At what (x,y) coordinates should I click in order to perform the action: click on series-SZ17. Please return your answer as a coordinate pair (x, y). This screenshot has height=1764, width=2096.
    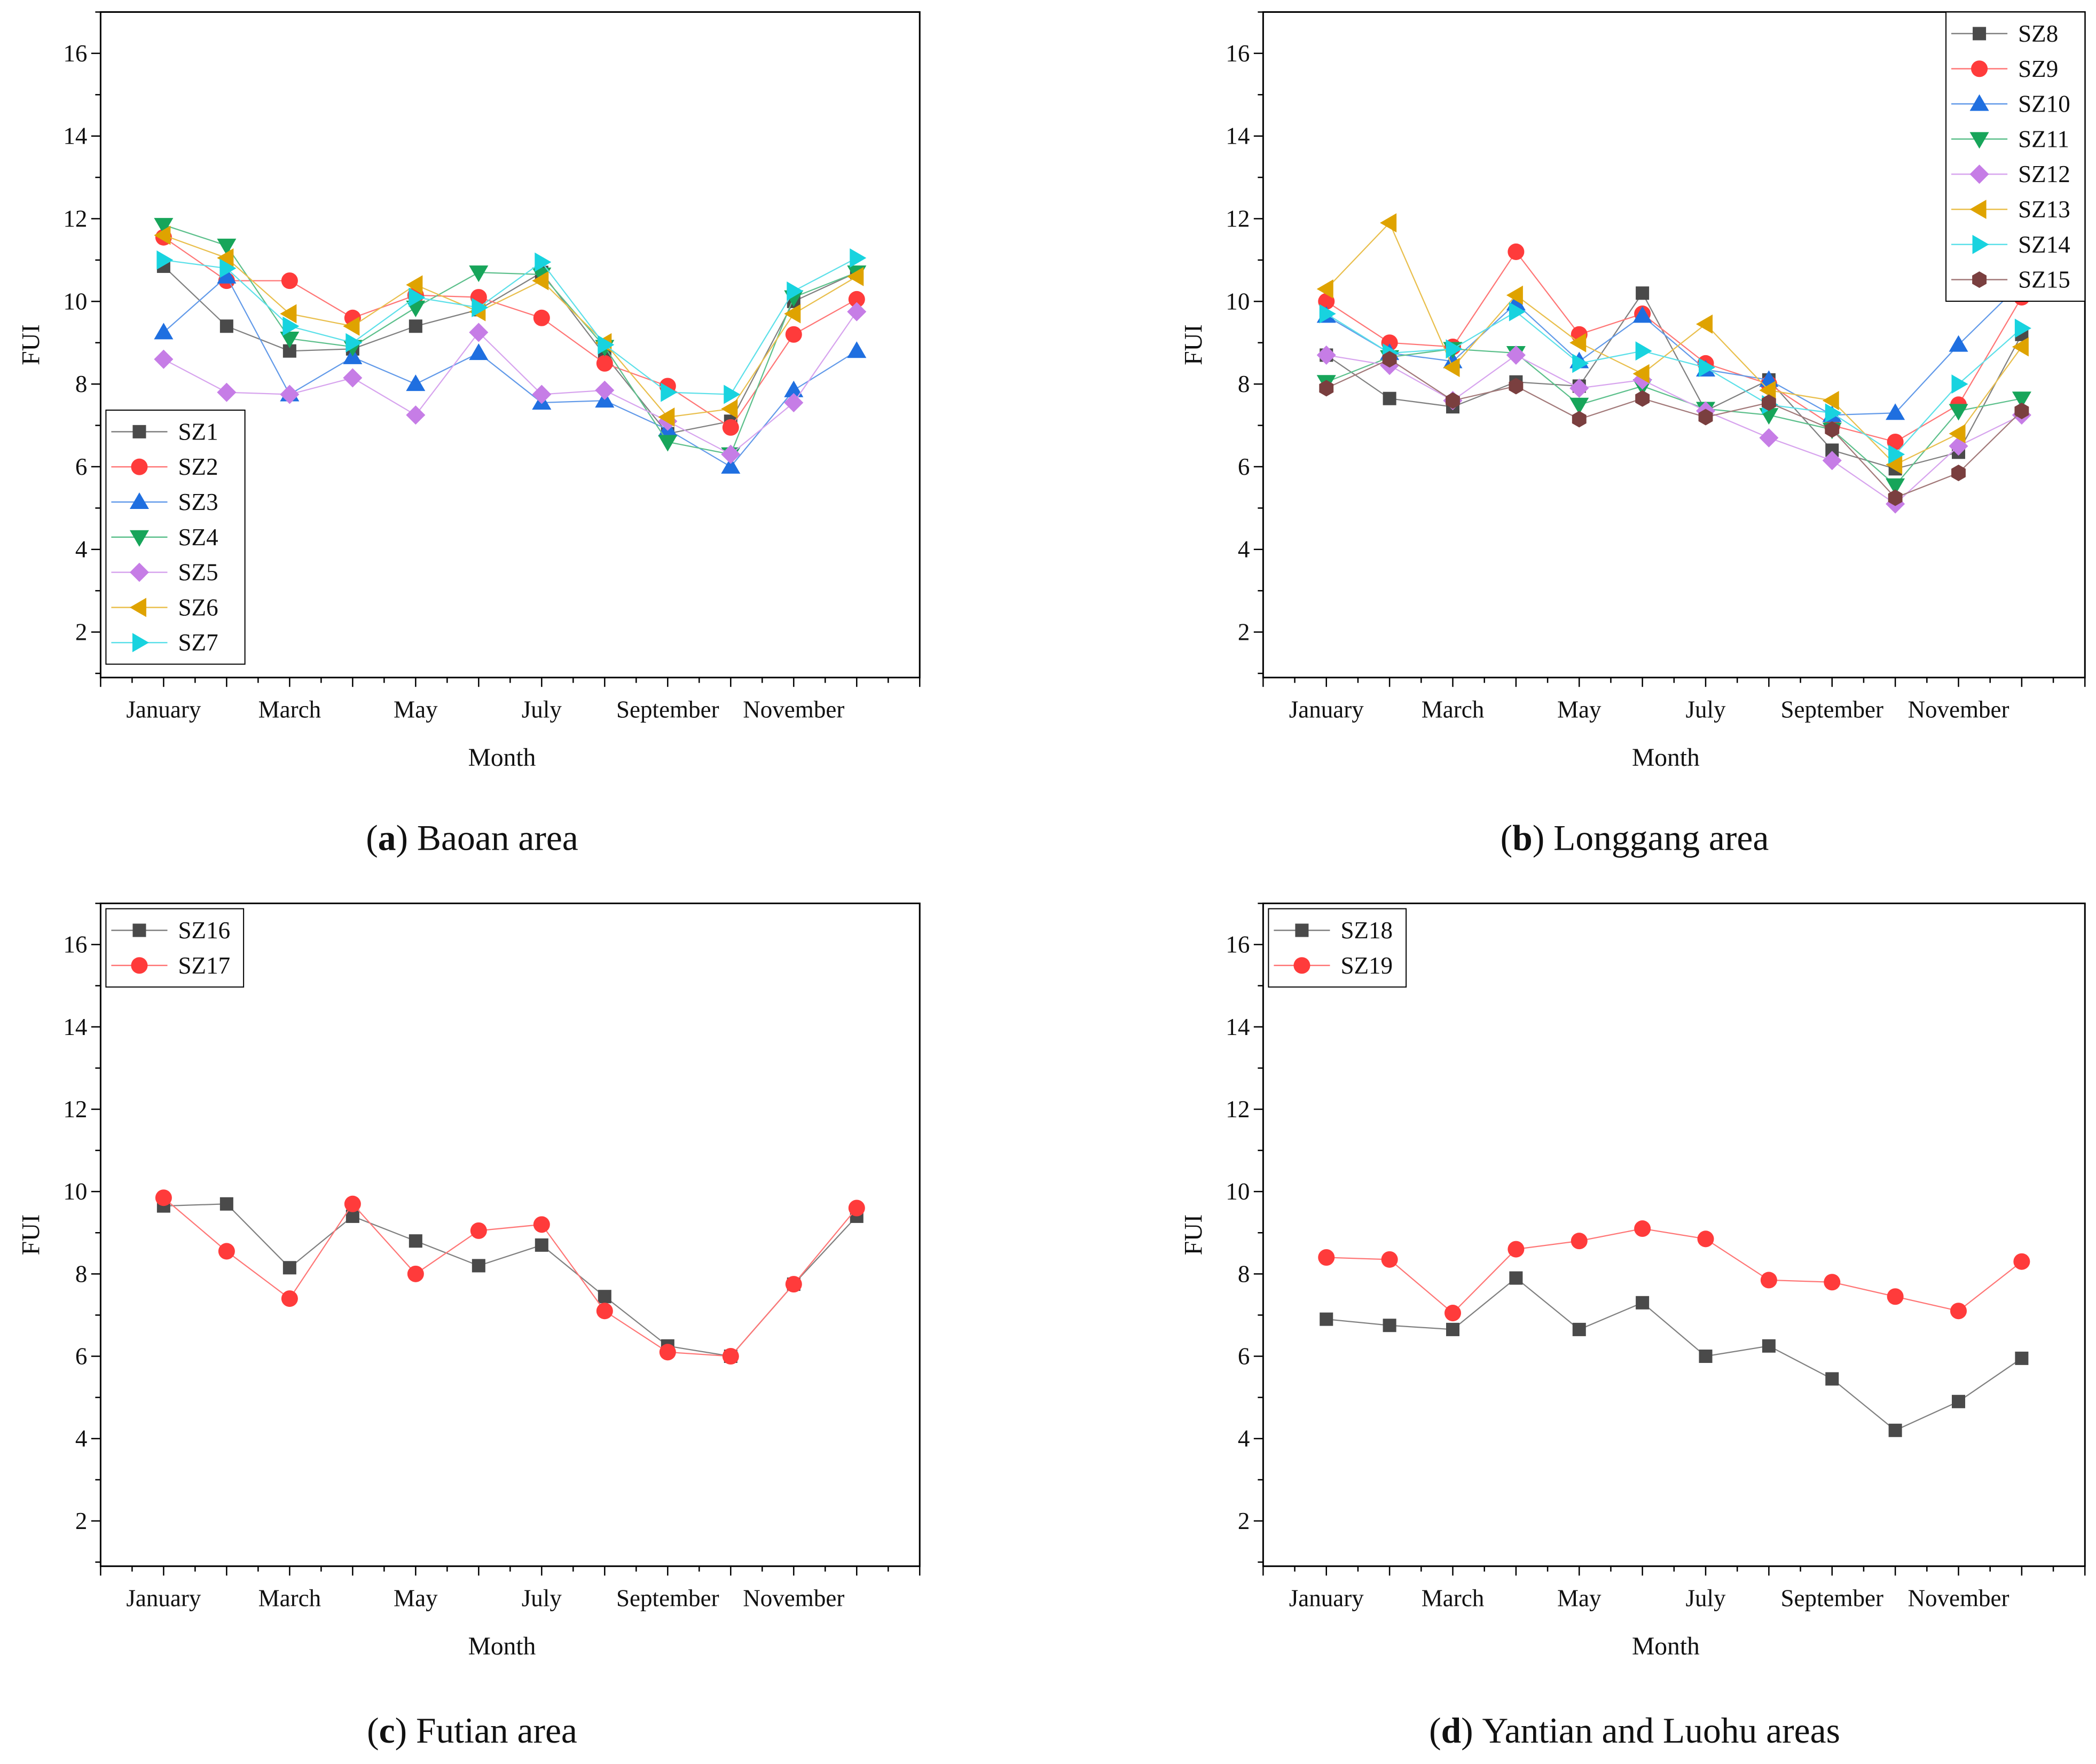
    Looking at the image, I should click on (510, 1277).